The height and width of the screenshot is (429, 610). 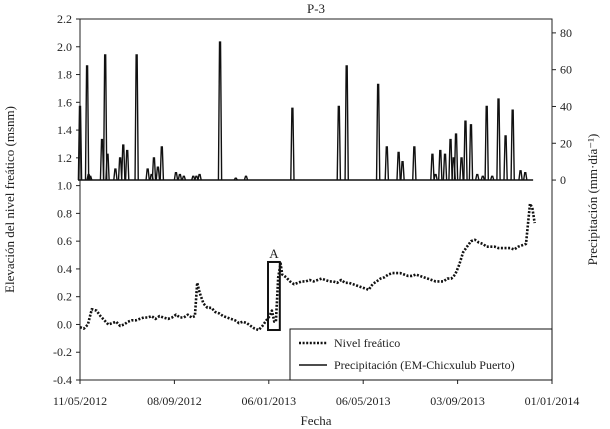 I want to click on y-right-tick-label: 60, so click(x=566, y=70).